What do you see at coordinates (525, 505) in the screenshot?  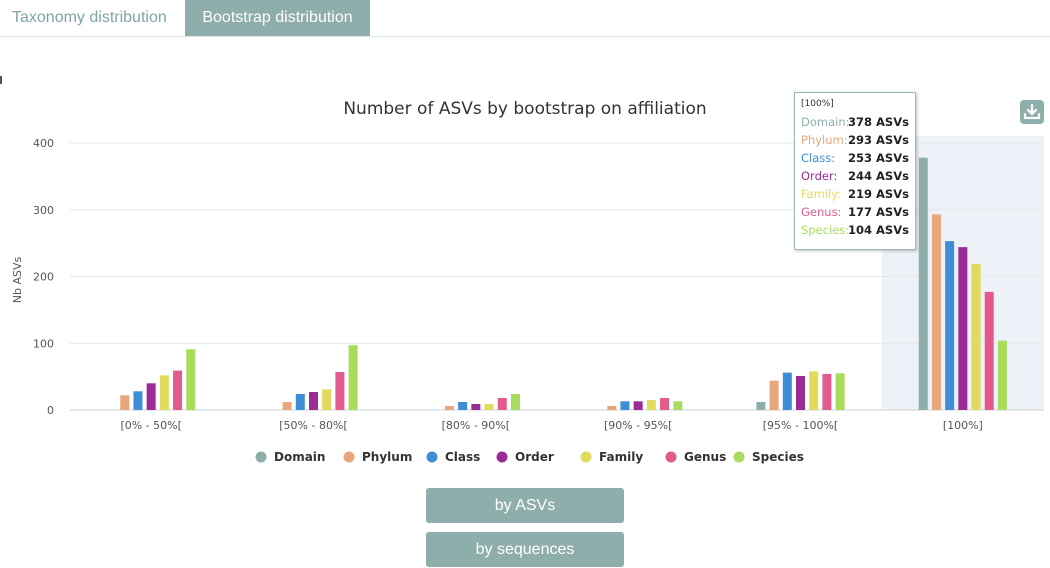 I see `by-asvs-button: by ASVs` at bounding box center [525, 505].